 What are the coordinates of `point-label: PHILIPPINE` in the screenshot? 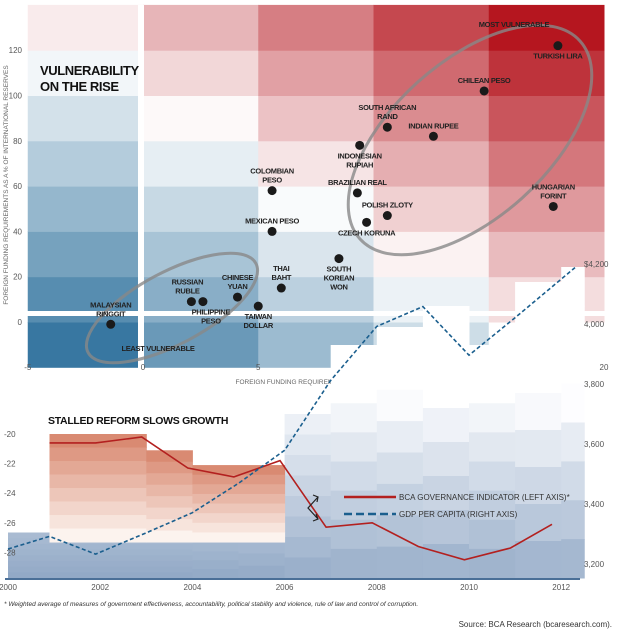 It's located at (211, 312).